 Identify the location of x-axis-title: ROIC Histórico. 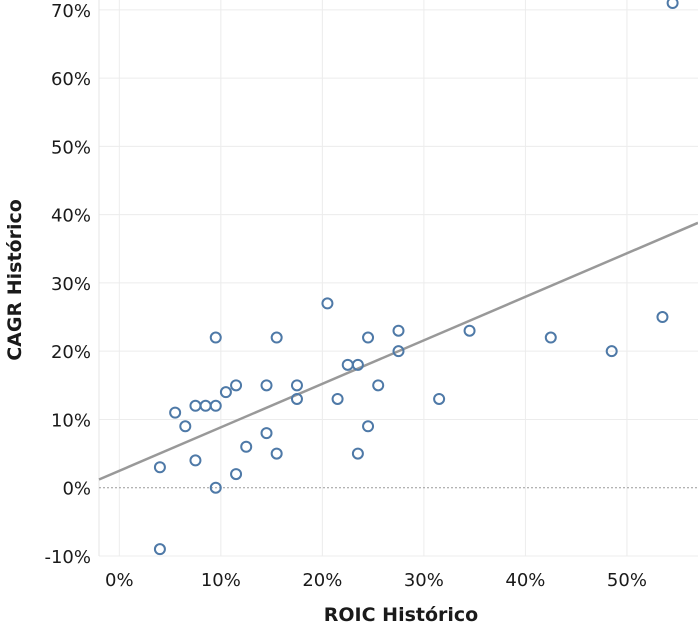
(401, 615).